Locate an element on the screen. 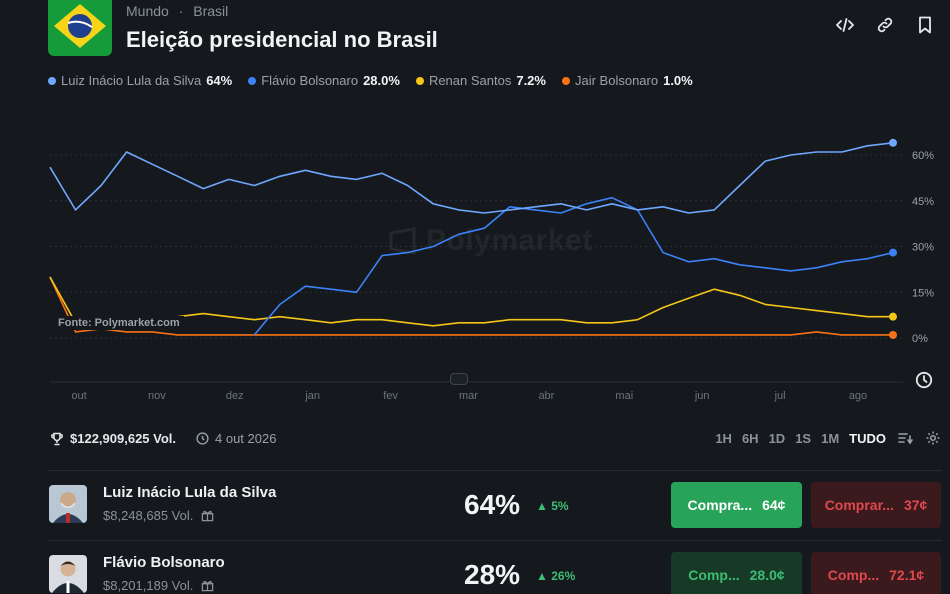 The width and height of the screenshot is (950, 594). brazil-flag-icon is located at coordinates (80, 28).